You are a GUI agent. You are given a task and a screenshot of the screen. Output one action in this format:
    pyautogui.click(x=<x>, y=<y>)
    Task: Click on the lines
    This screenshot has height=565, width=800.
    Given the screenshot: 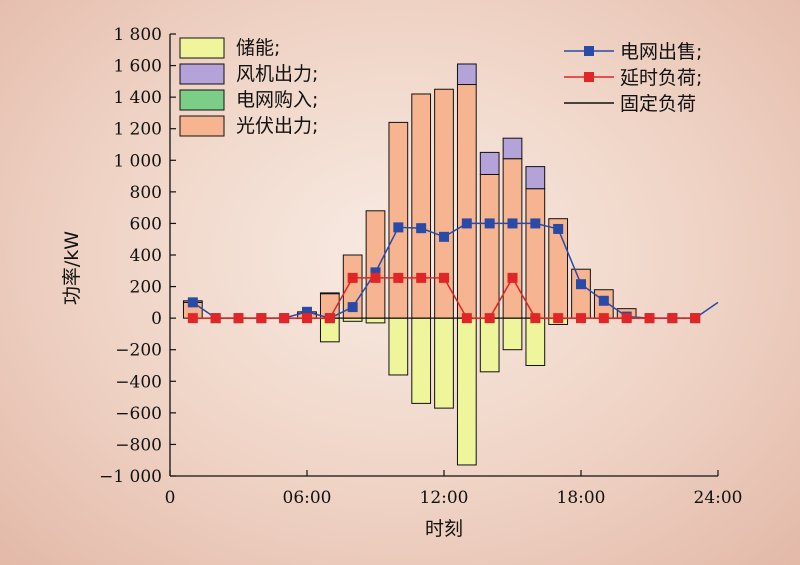 What is the action you would take?
    pyautogui.click(x=453, y=271)
    